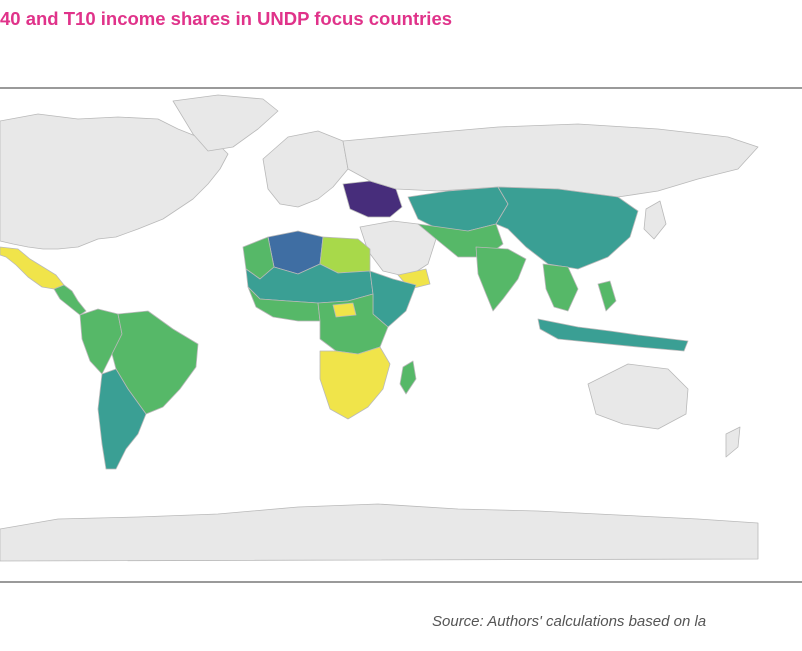 This screenshot has width=802, height=651. I want to click on country-india, so click(501, 279).